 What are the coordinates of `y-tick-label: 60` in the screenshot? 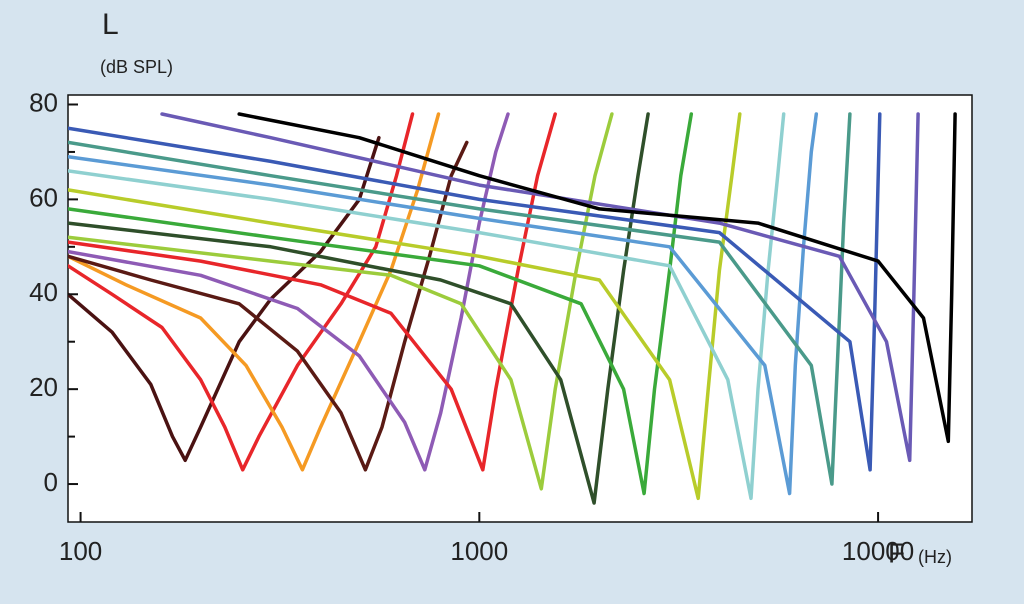 It's located at (43, 197).